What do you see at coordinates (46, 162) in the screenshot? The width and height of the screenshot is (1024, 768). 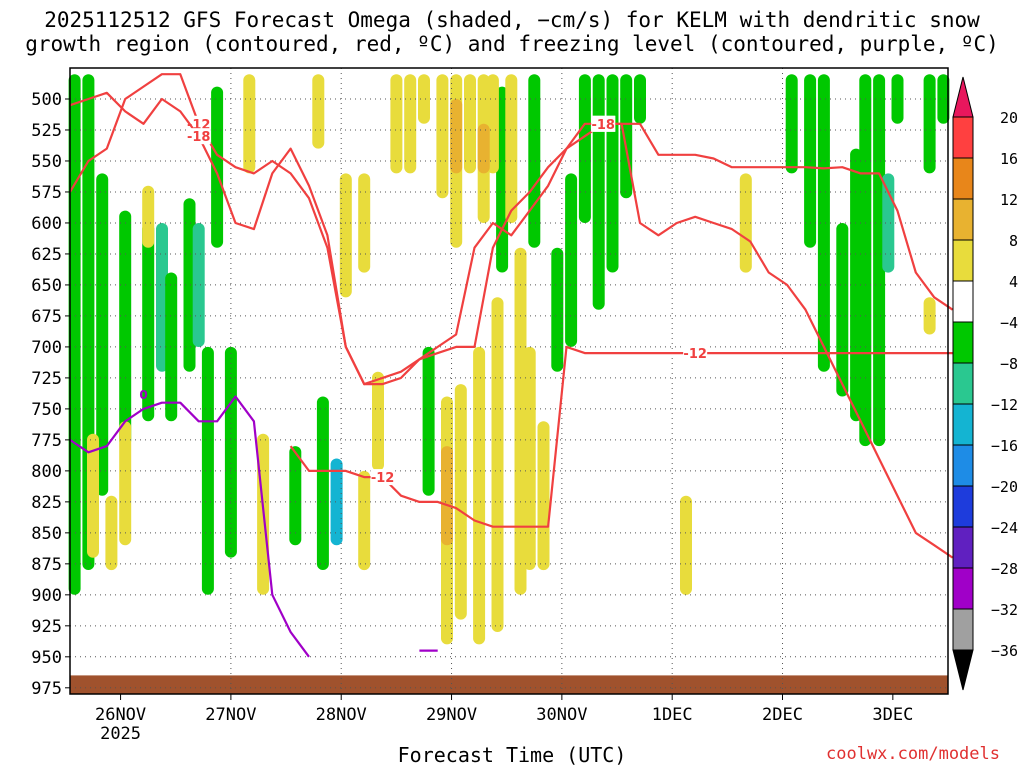 I see `y-tick-label-2: 550` at bounding box center [46, 162].